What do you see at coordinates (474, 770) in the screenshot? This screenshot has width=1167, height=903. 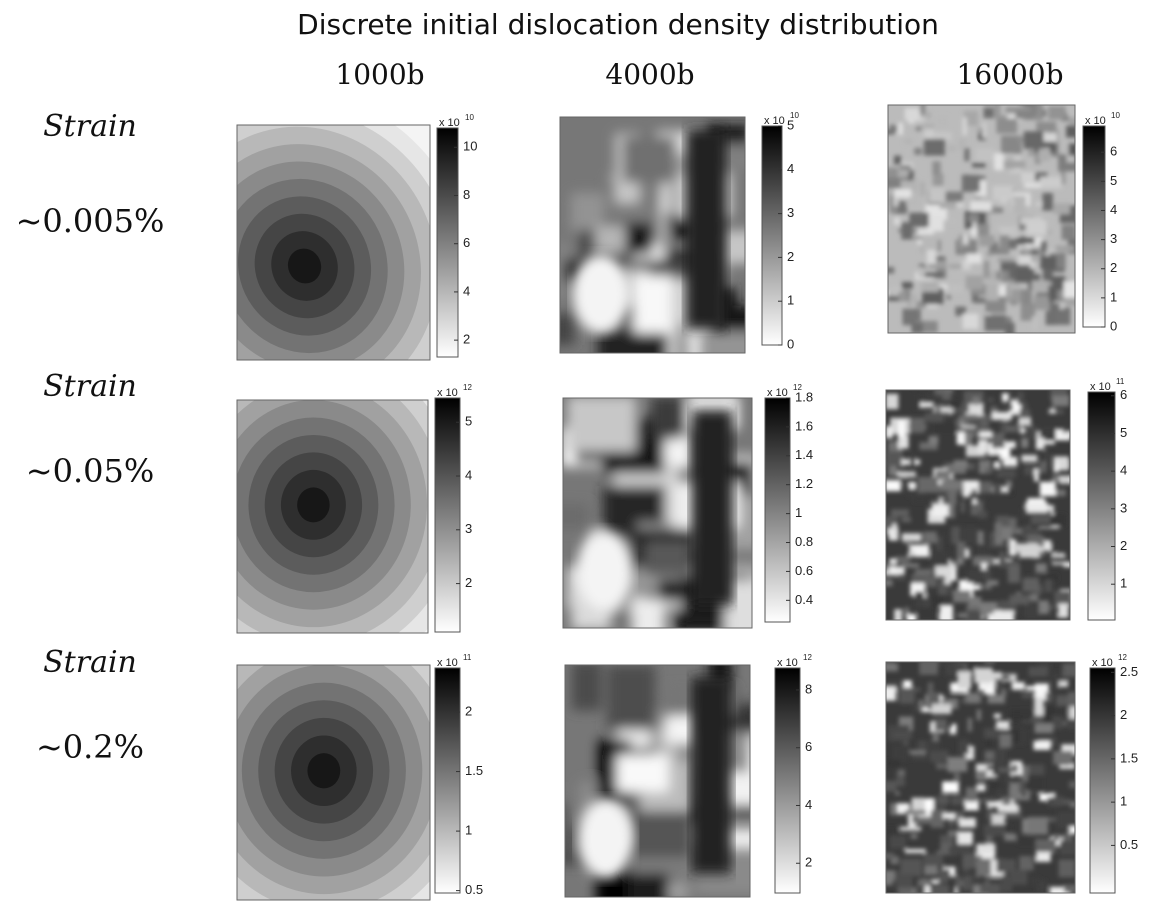 I see `colorbar-tick-label: 1.5` at bounding box center [474, 770].